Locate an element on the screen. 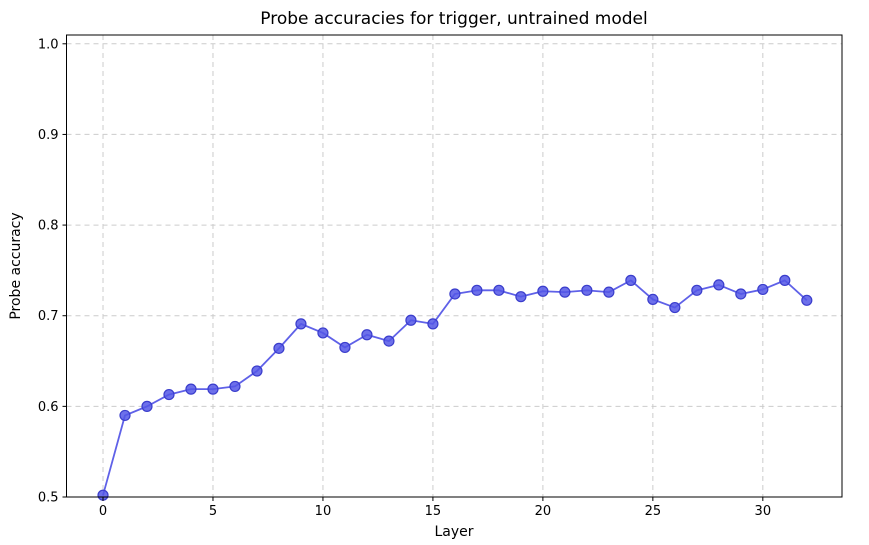 This screenshot has height=545, width=869. y-tick-label: 0.6 is located at coordinates (48, 407).